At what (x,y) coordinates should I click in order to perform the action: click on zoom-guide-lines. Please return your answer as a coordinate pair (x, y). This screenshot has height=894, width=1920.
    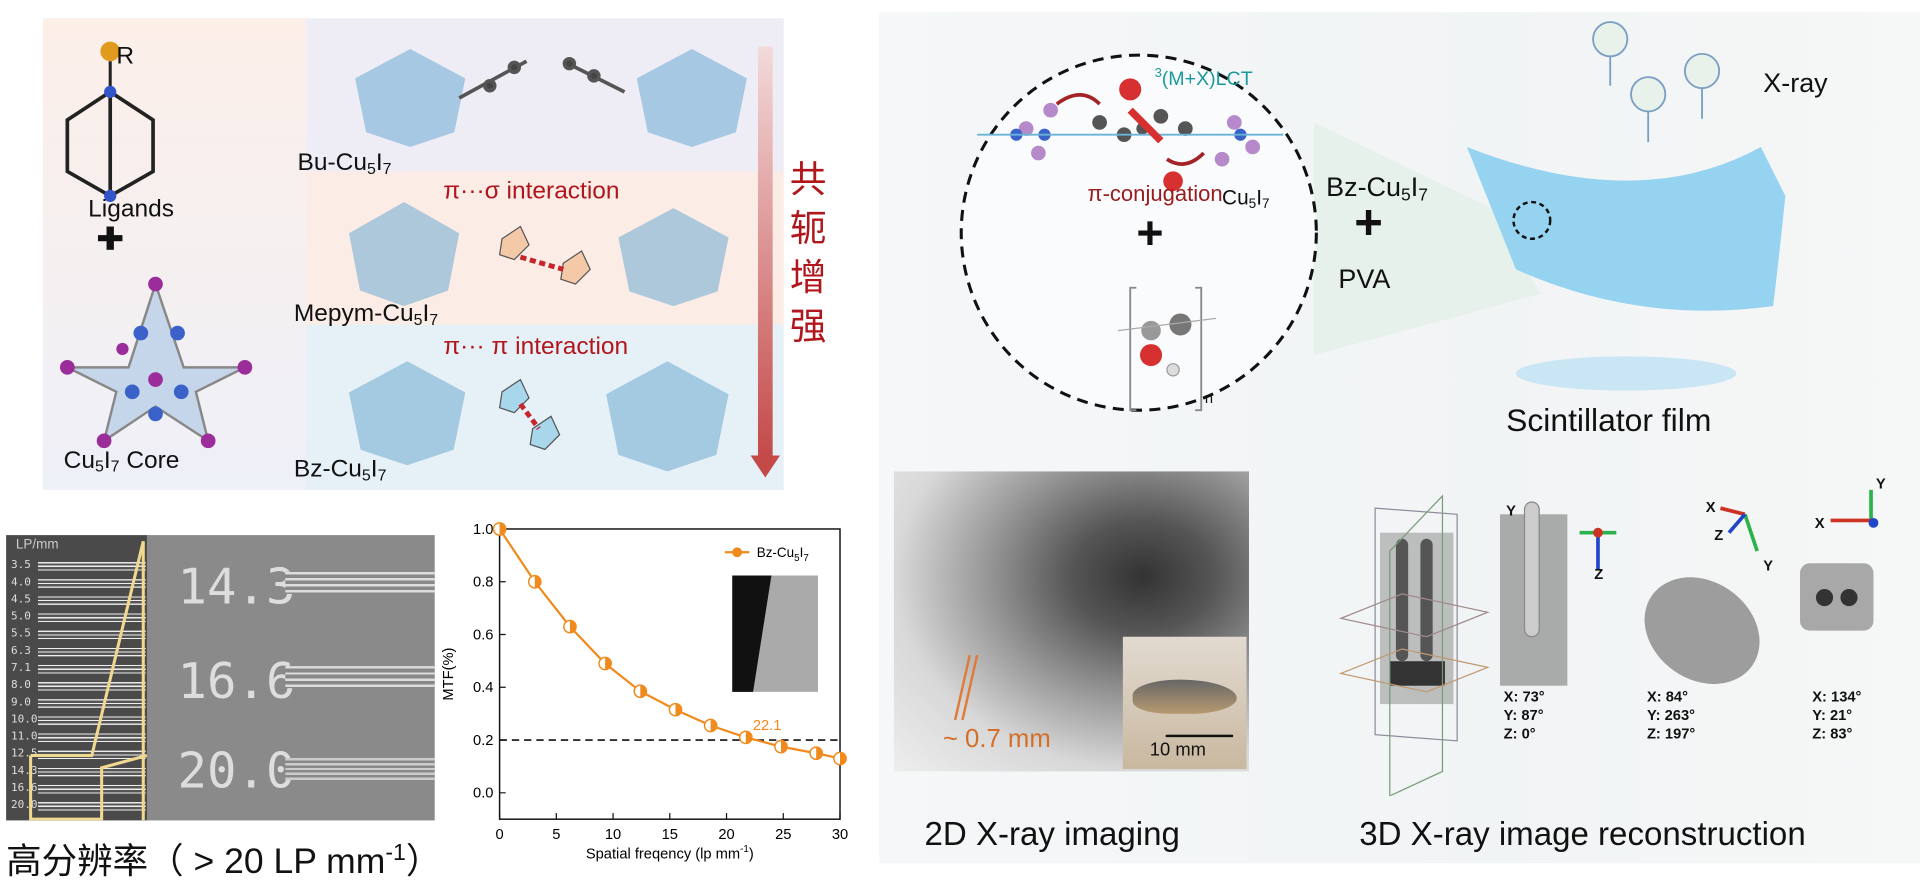
    Looking at the image, I should click on (88, 680).